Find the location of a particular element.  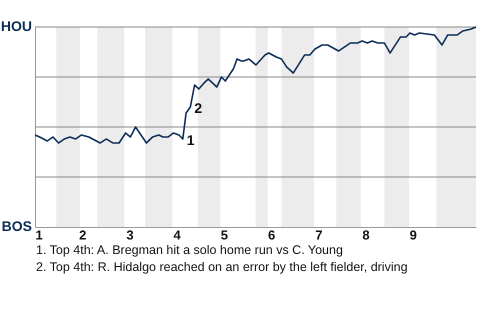

x-tick-label: 2 is located at coordinates (82, 235).